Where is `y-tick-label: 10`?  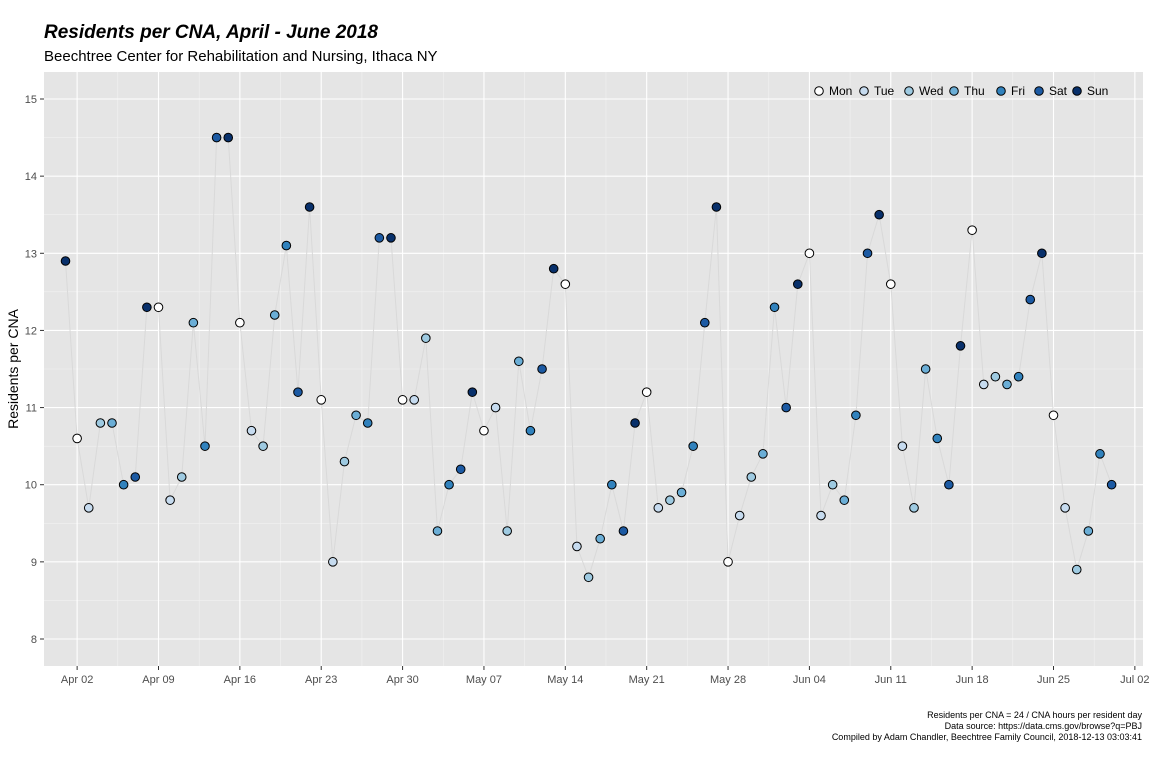 y-tick-label: 10 is located at coordinates (31, 486).